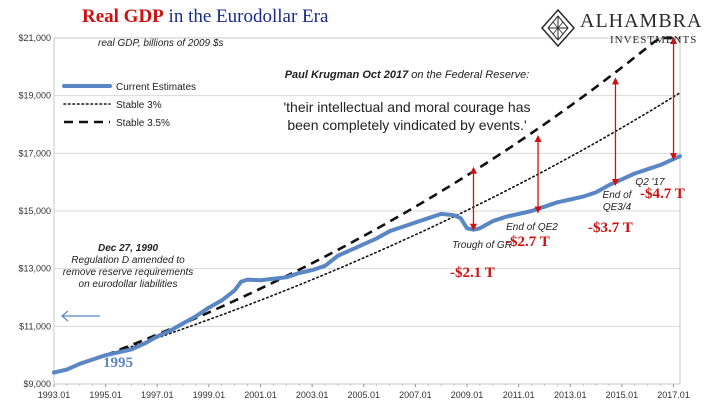 This screenshot has width=705, height=409. I want to click on y-tick-label: $11,000, so click(35, 326).